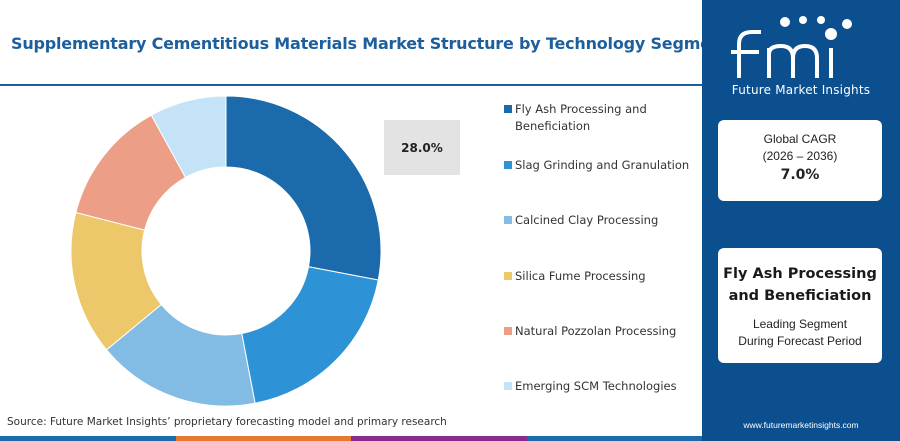  What do you see at coordinates (800, 324) in the screenshot?
I see `leading-segment-label: Leading Segment` at bounding box center [800, 324].